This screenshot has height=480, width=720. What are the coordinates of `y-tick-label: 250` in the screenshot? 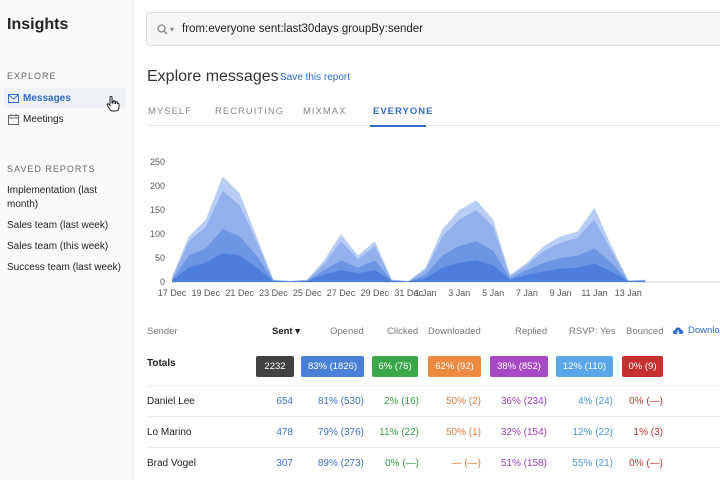 It's located at (157, 162).